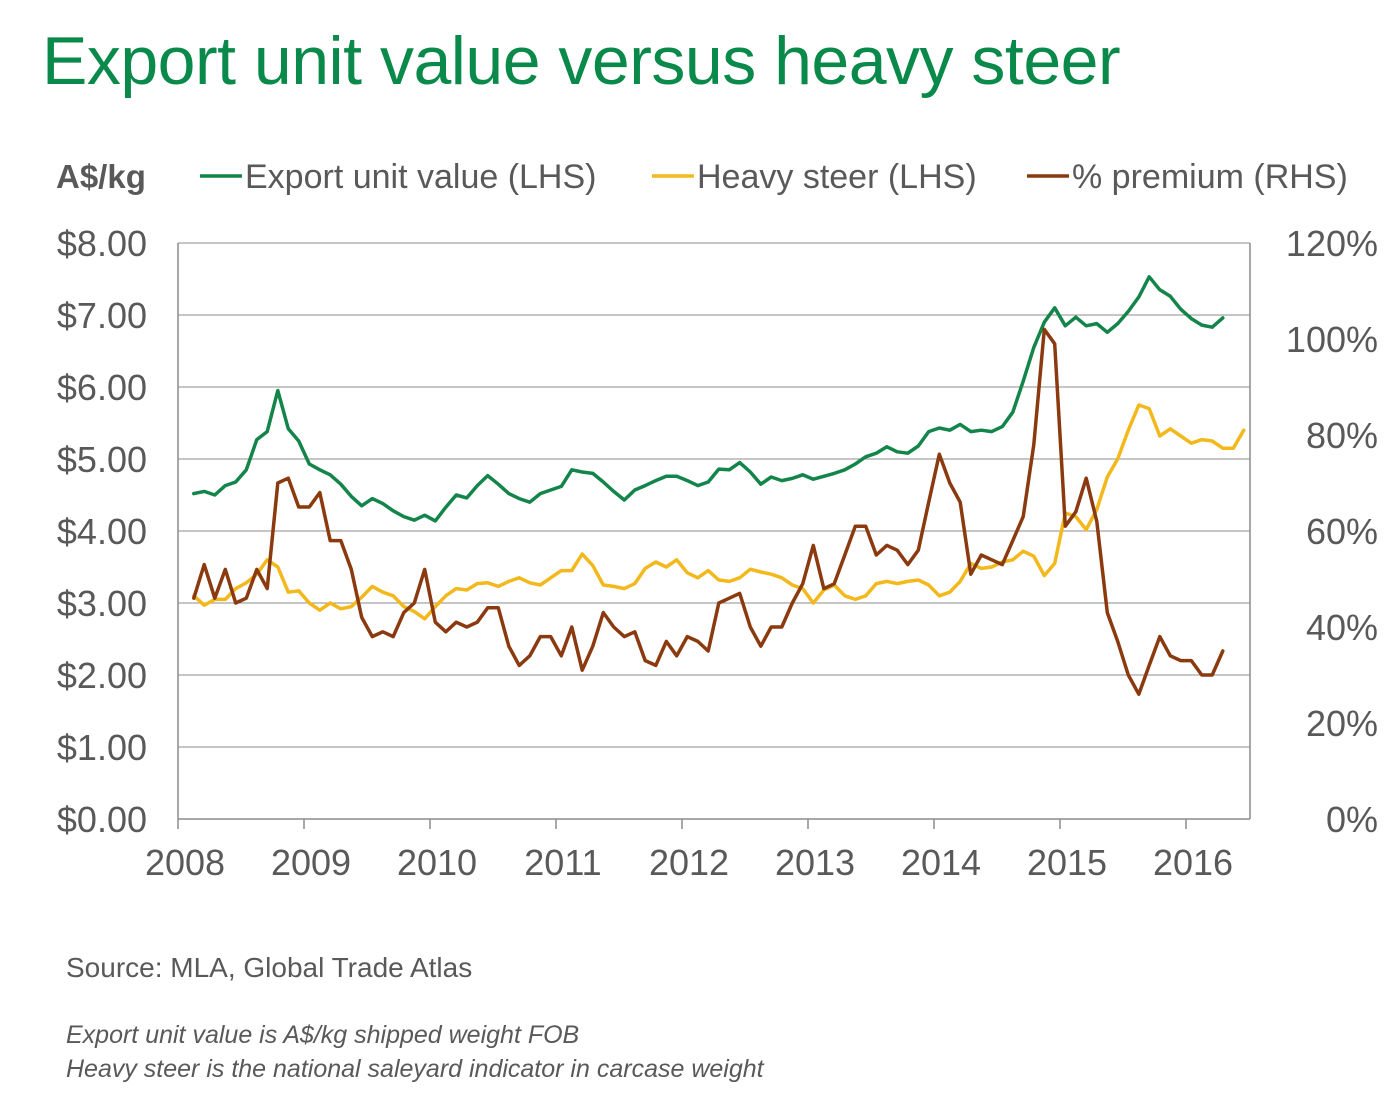  Describe the element at coordinates (102, 315) in the screenshot. I see `y-left-tick-label: $7.00` at that location.